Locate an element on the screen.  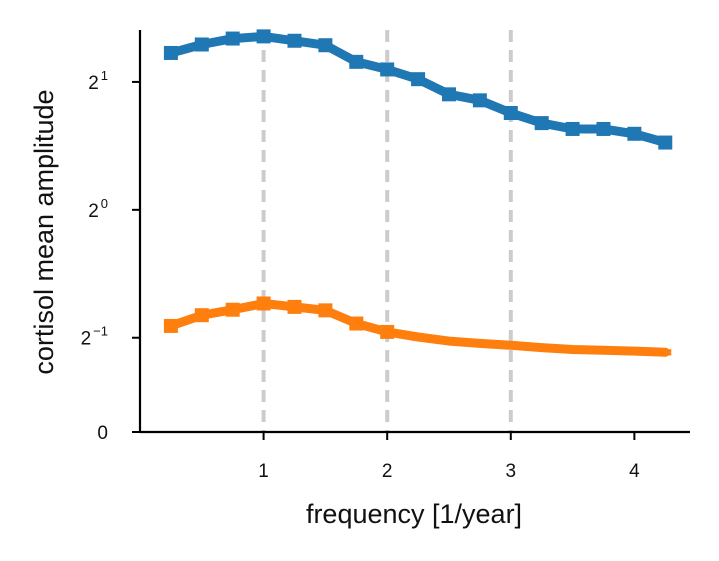
x-axis-label: frequency [1/year] is located at coordinates (414, 514).